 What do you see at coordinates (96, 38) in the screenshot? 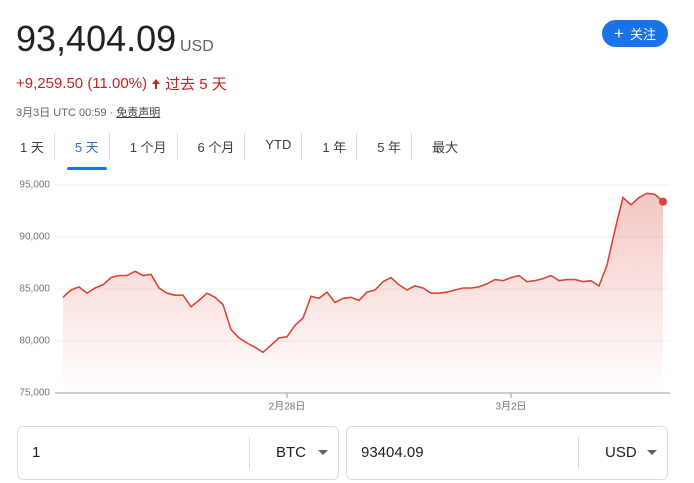
I see `price: 93,404.09` at bounding box center [96, 38].